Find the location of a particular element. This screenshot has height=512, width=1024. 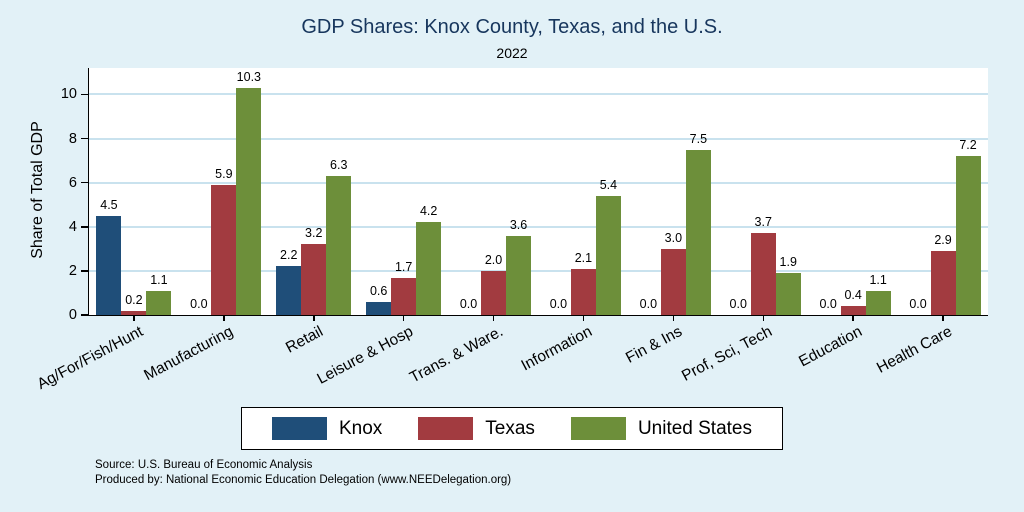

bar-value-label: 5.9 is located at coordinates (224, 173).